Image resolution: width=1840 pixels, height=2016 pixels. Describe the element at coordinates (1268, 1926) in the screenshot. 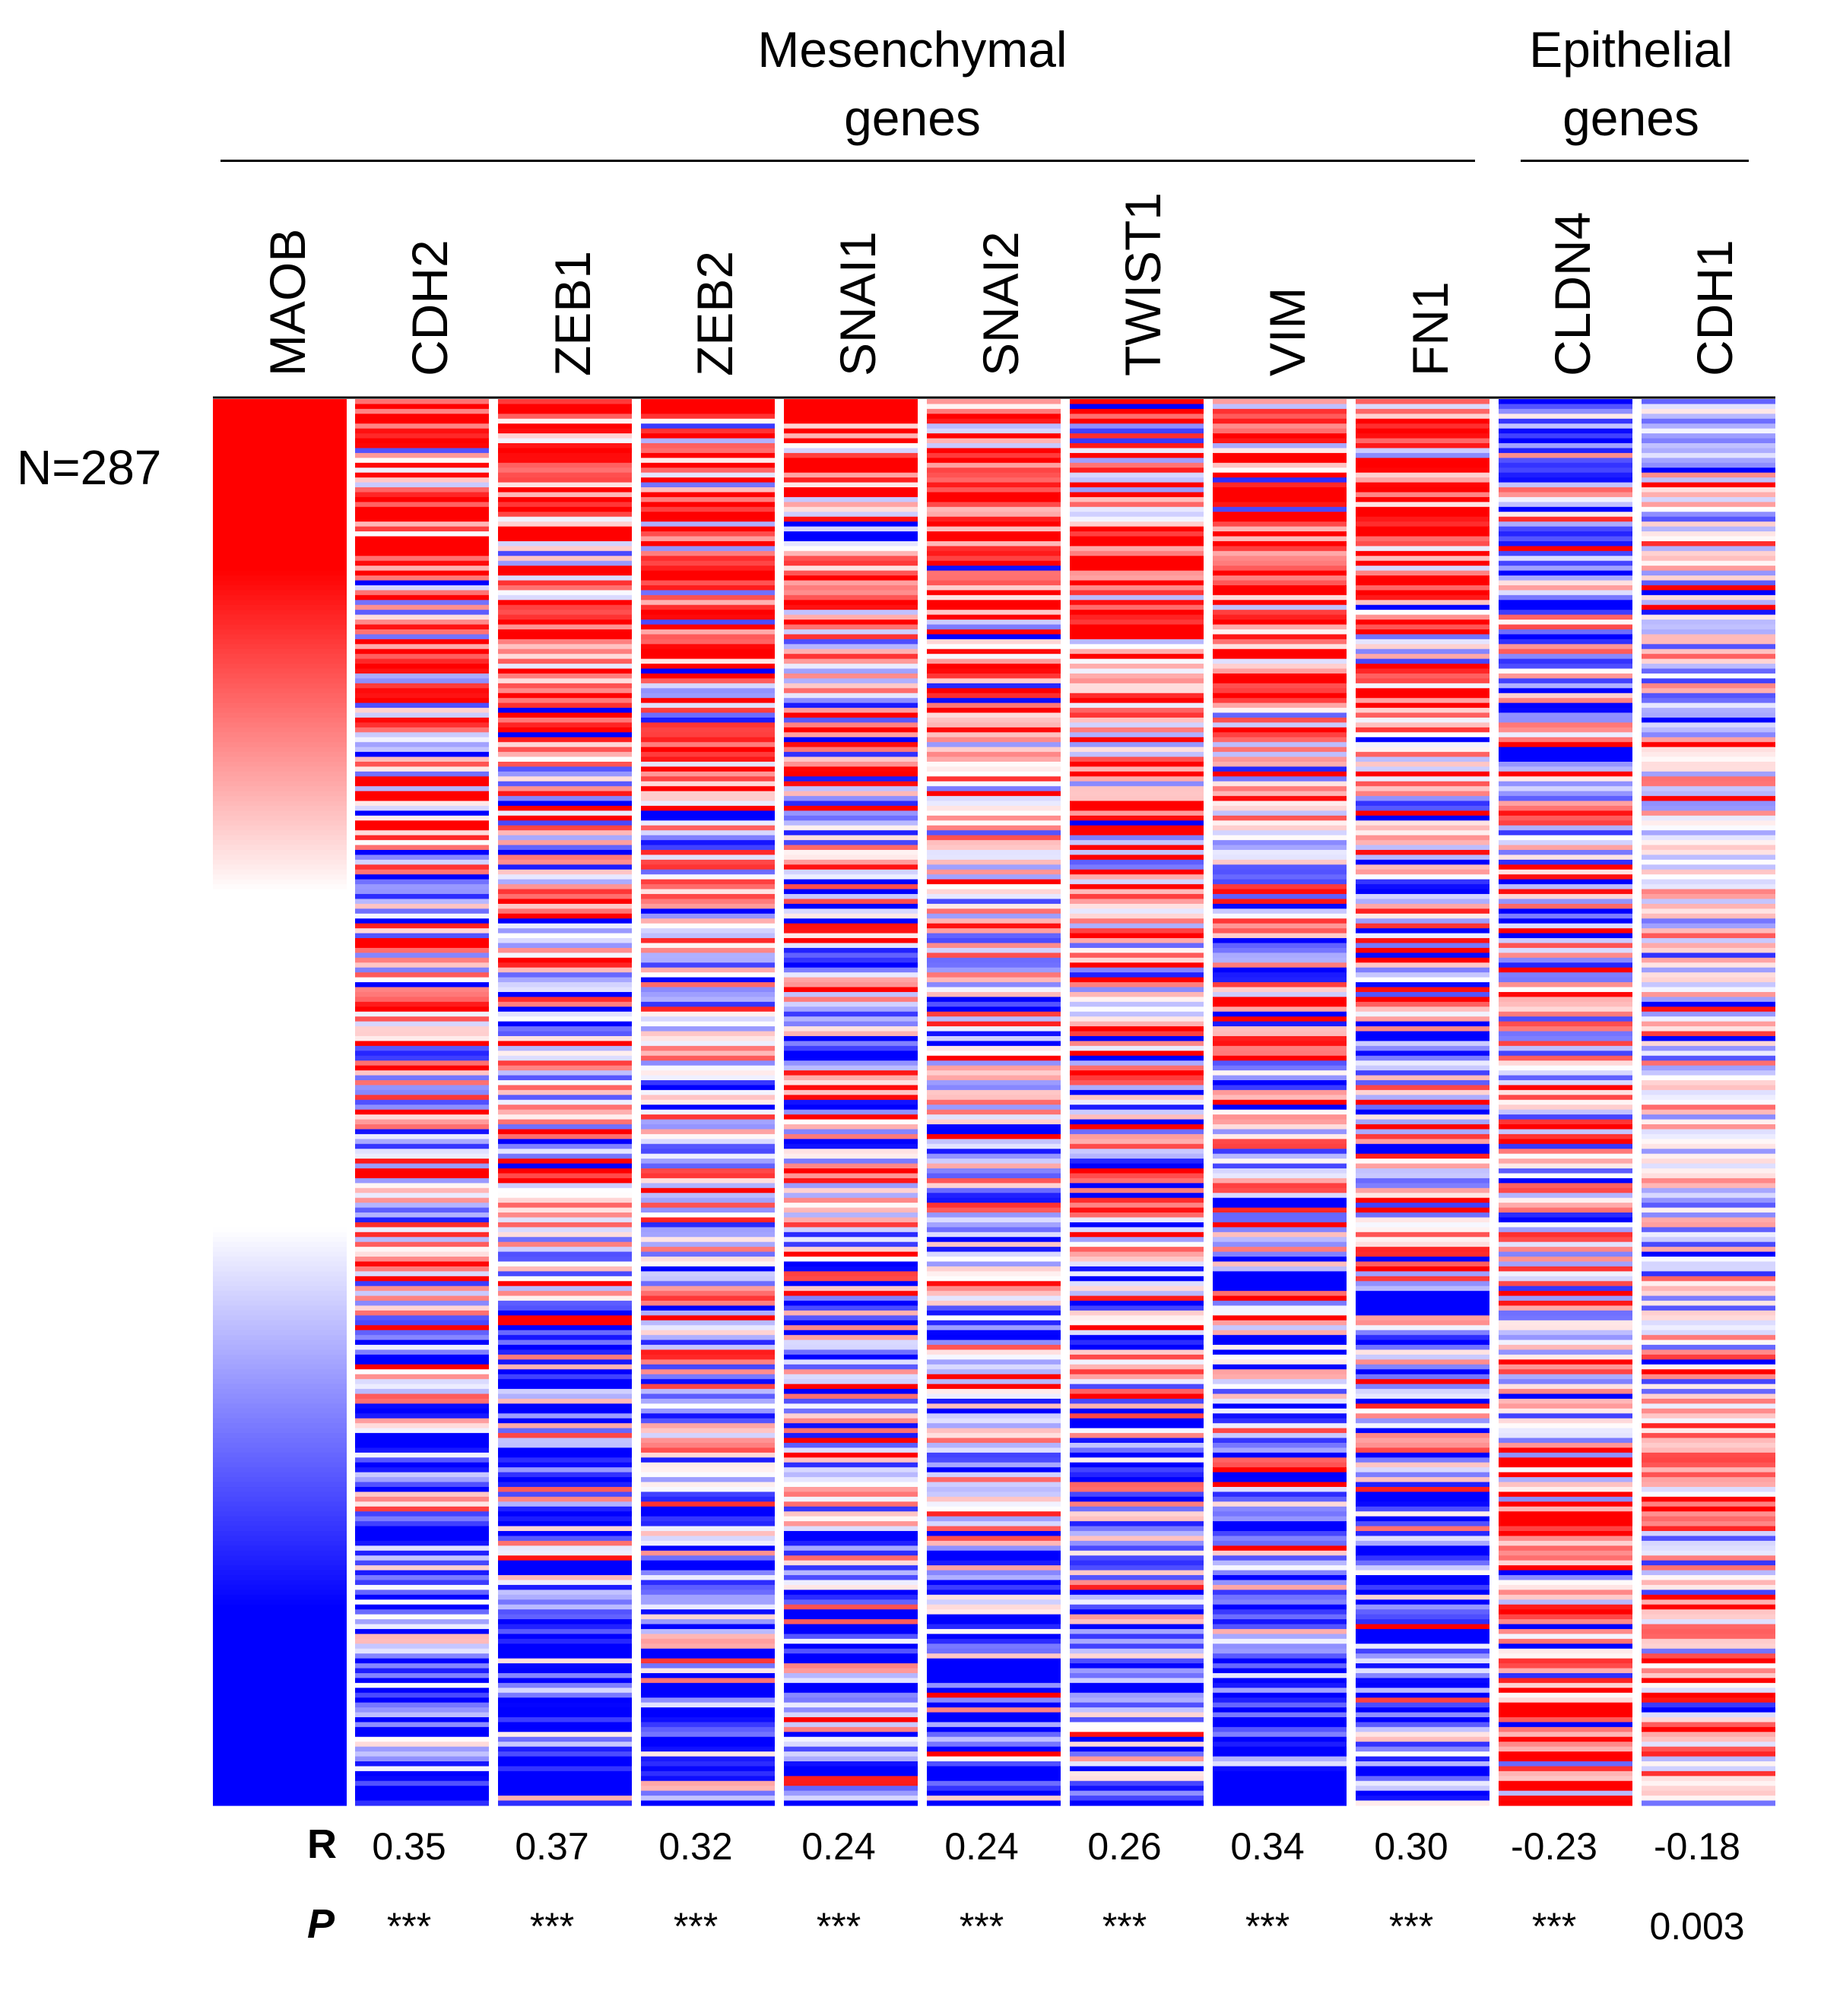

I see `p-value-vim: ***` at that location.